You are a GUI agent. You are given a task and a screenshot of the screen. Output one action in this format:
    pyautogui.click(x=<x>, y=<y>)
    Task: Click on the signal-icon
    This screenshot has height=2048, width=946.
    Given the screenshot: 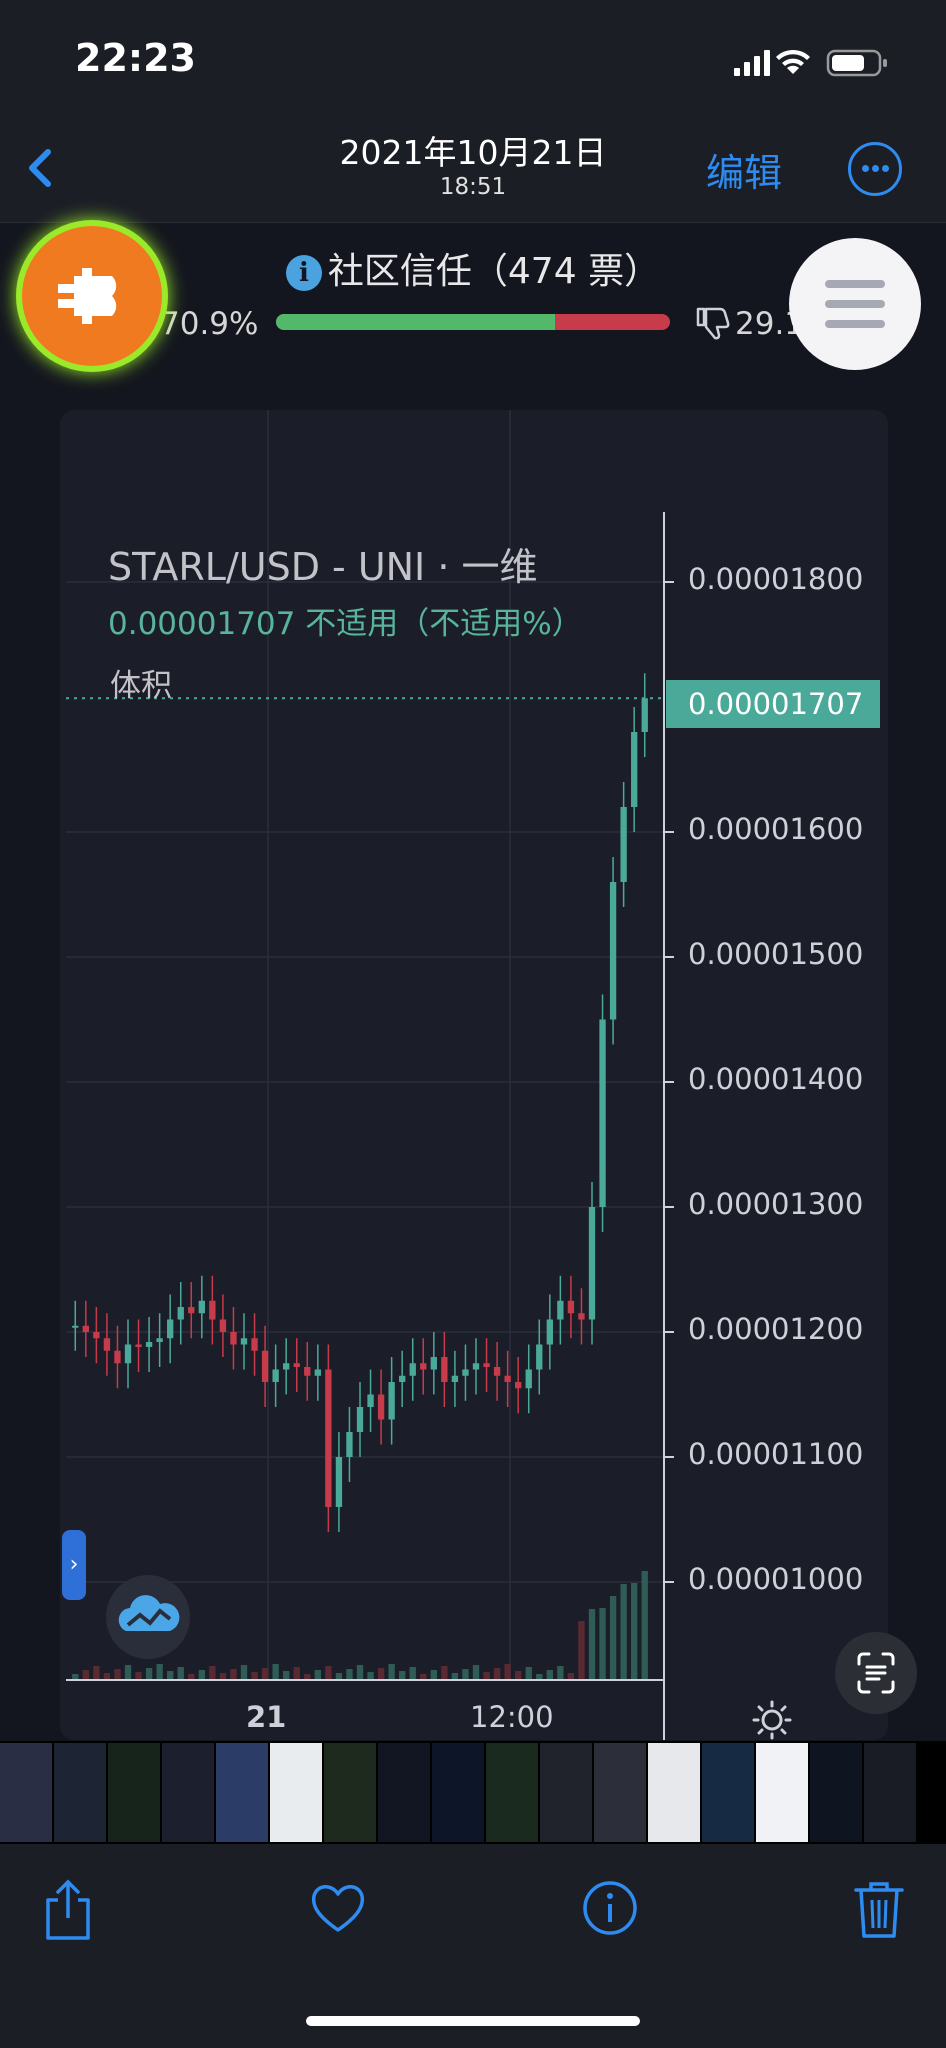 What is the action you would take?
    pyautogui.click(x=752, y=63)
    